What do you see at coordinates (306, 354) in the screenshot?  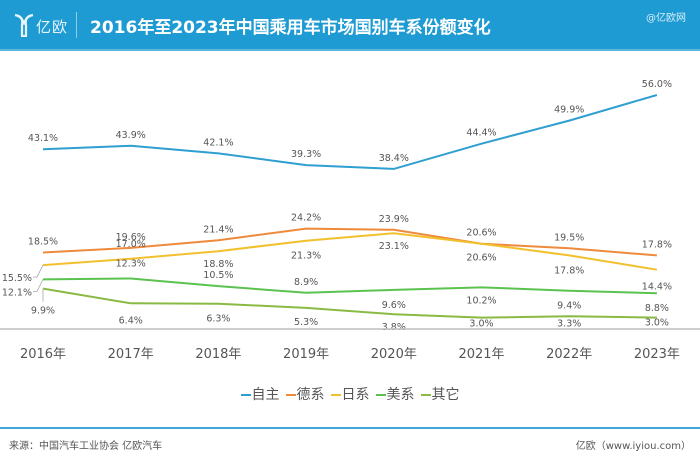 I see `x-tick-label: 2019年` at bounding box center [306, 354].